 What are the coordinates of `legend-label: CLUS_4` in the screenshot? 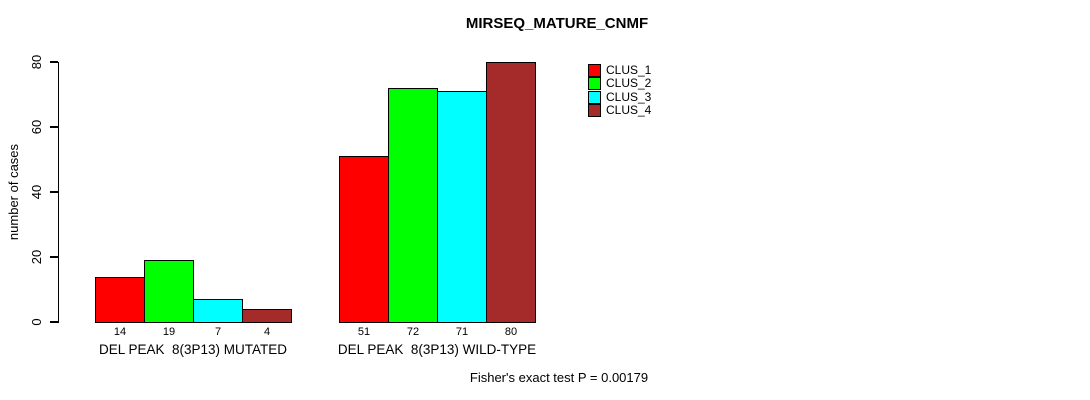 It's located at (629, 110).